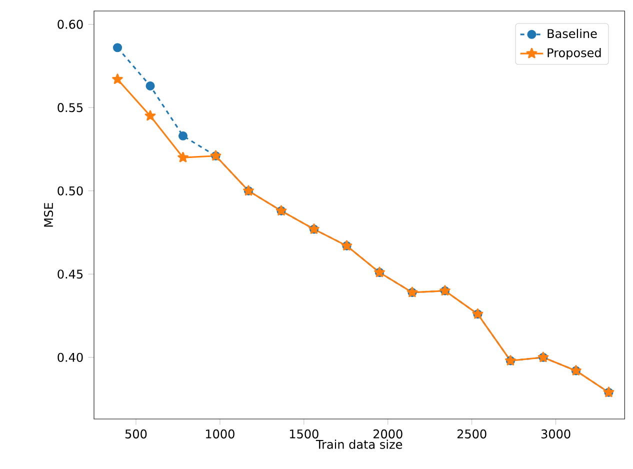 Image resolution: width=633 pixels, height=469 pixels. What do you see at coordinates (471, 433) in the screenshot?
I see `x-tick-label: 2500` at bounding box center [471, 433].